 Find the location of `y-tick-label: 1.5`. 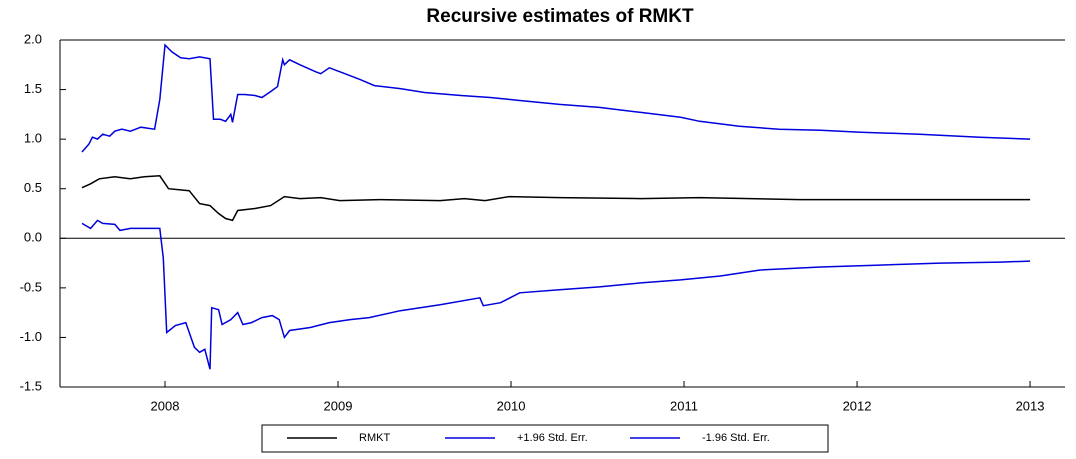

y-tick-label: 1.5 is located at coordinates (33, 88).